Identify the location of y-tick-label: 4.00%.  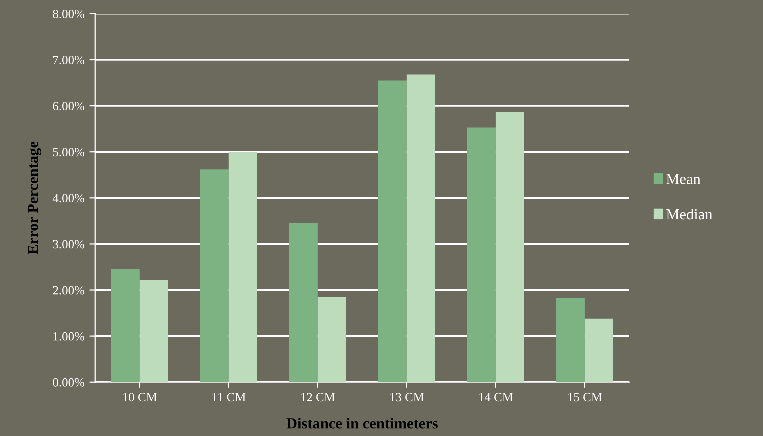
(68, 198).